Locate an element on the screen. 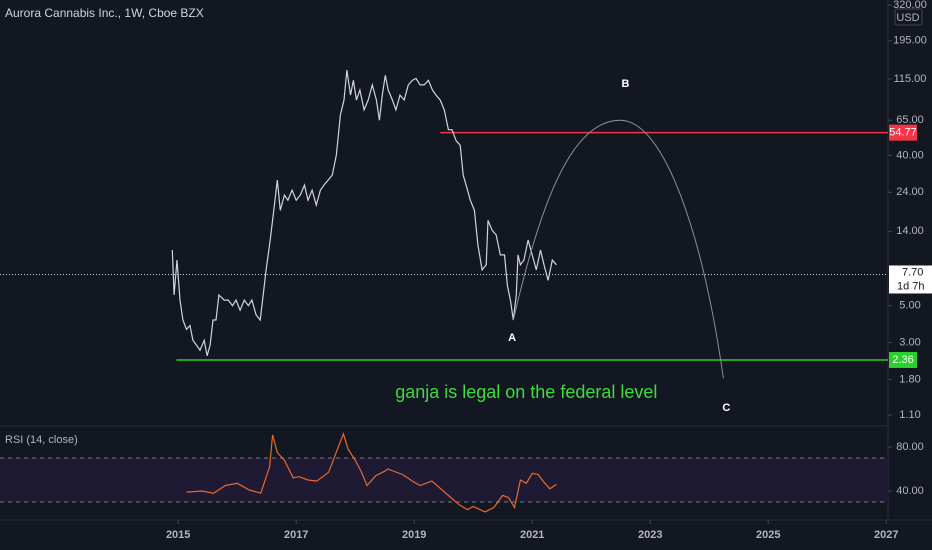  x-tick-label: 2017 is located at coordinates (296, 535).